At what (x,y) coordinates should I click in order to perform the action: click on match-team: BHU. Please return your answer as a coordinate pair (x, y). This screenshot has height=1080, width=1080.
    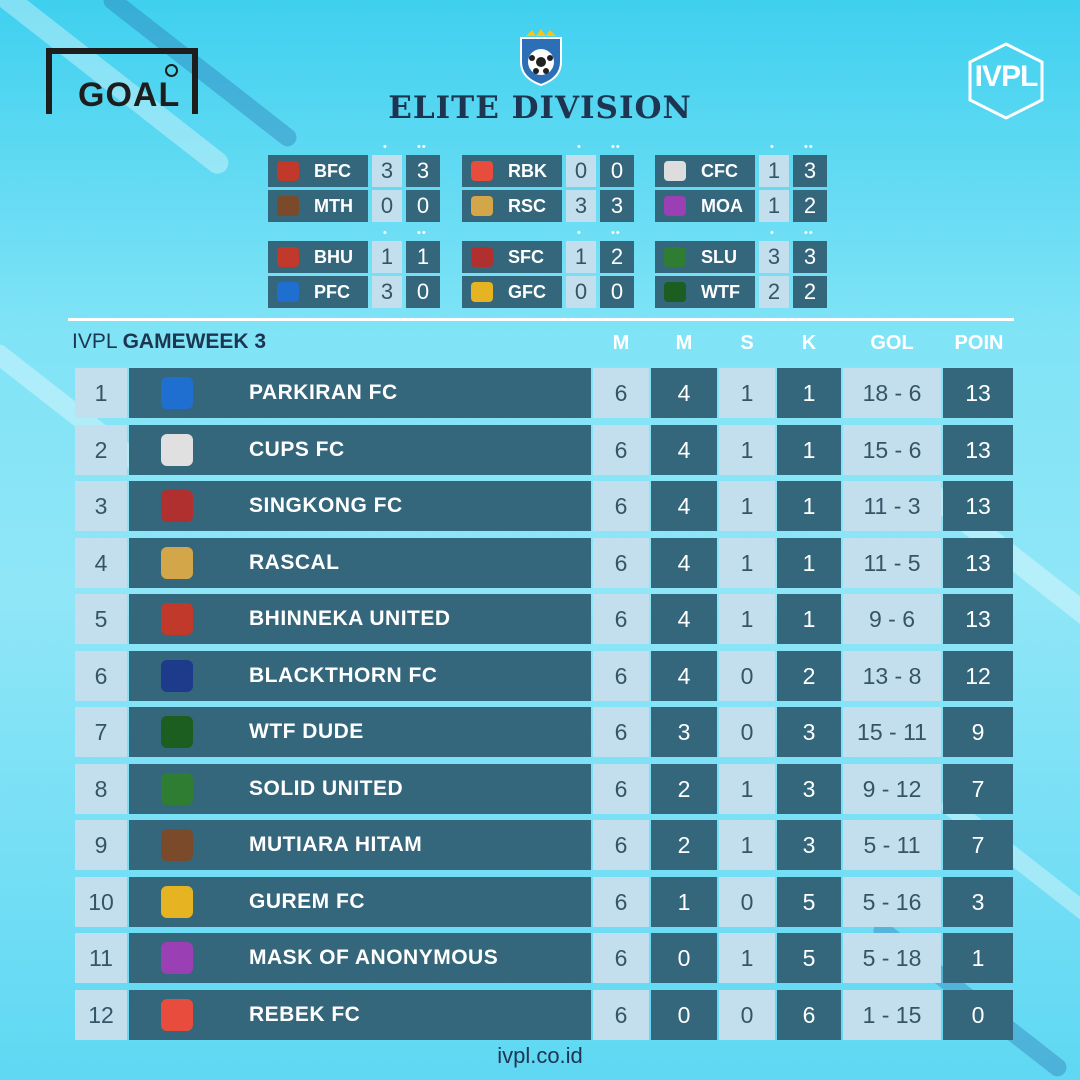
    Looking at the image, I should click on (318, 257).